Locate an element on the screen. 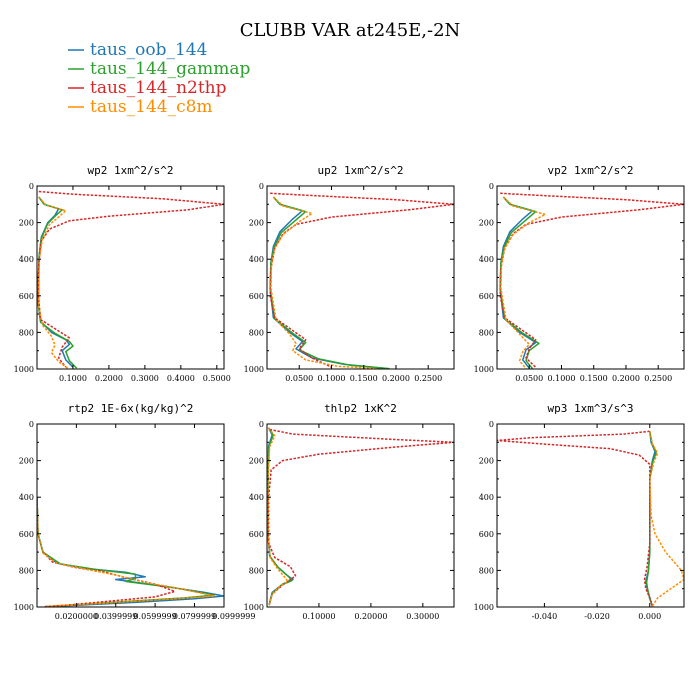 The image size is (700, 700). x-tick-label: 0.10000 is located at coordinates (318, 616).